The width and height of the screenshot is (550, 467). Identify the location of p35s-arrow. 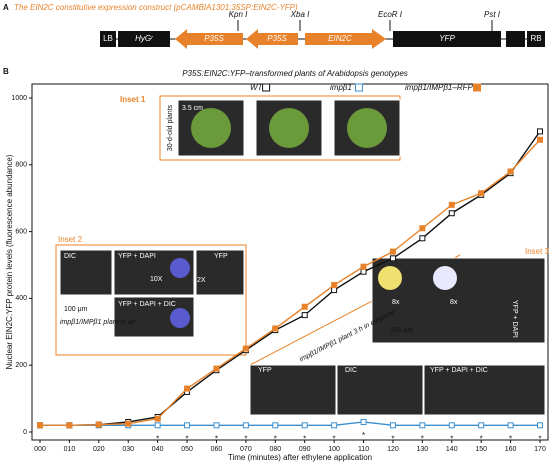
(209, 39).